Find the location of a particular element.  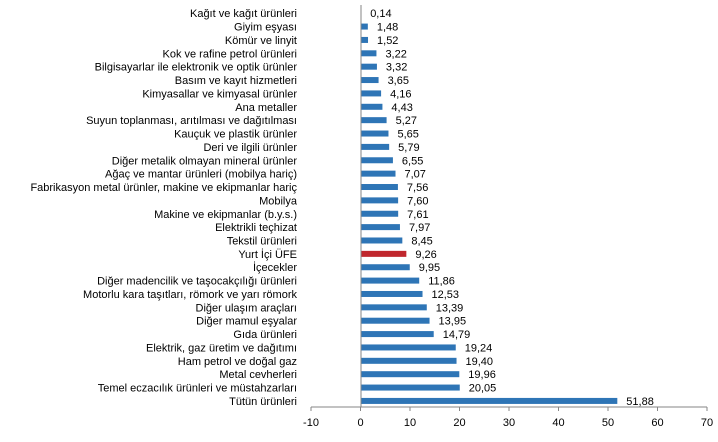

category-label: İçecekler is located at coordinates (275, 267).